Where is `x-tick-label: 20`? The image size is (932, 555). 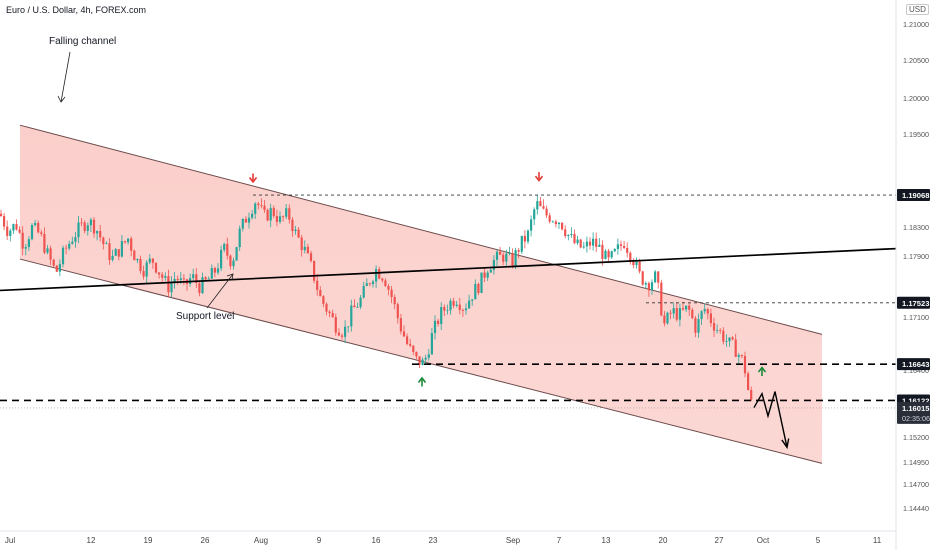
x-tick-label: 20 is located at coordinates (663, 540).